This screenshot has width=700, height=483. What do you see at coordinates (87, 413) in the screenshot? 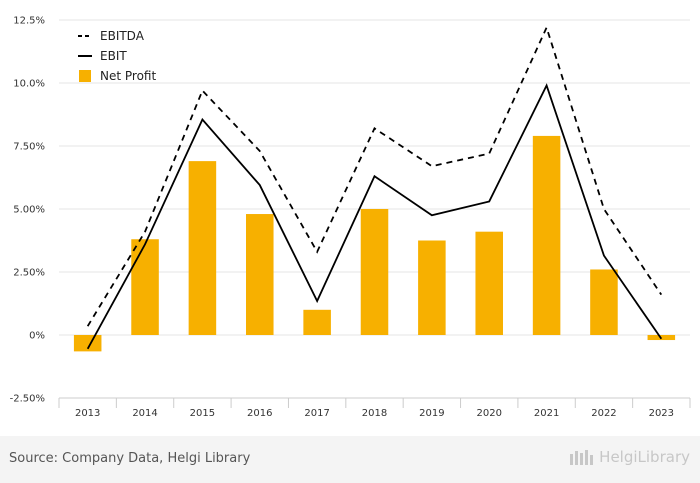
I see `x-tick-label: 2013` at bounding box center [87, 413].